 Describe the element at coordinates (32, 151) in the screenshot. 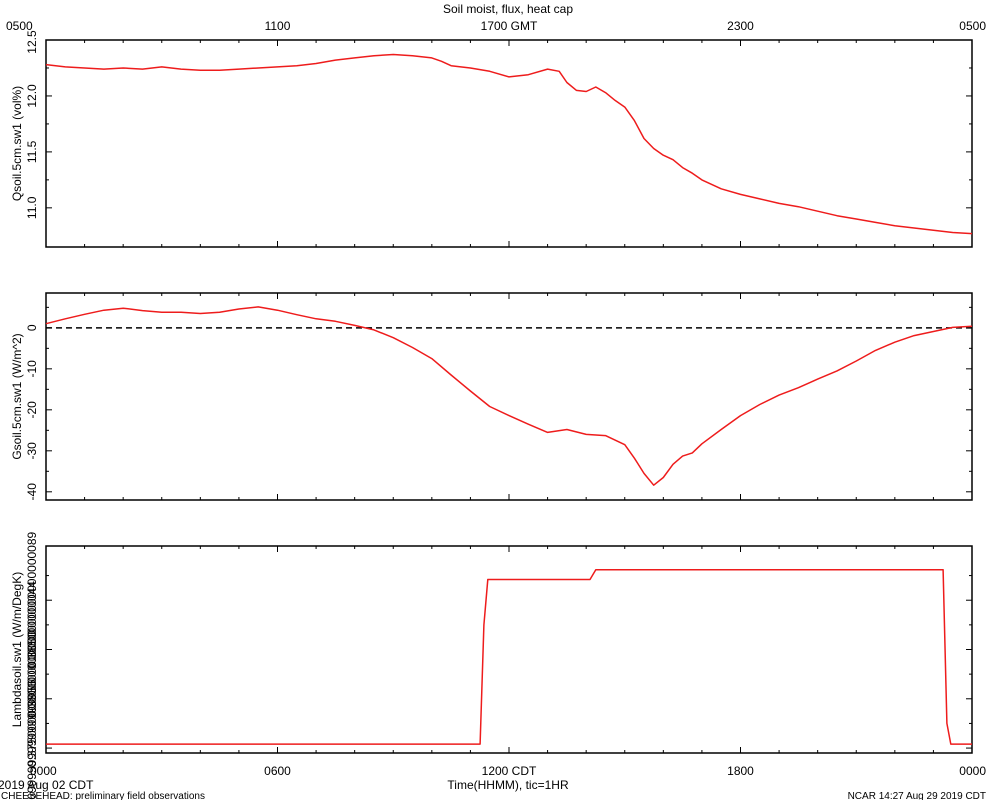

I see `y-tick-label: 11.5` at that location.